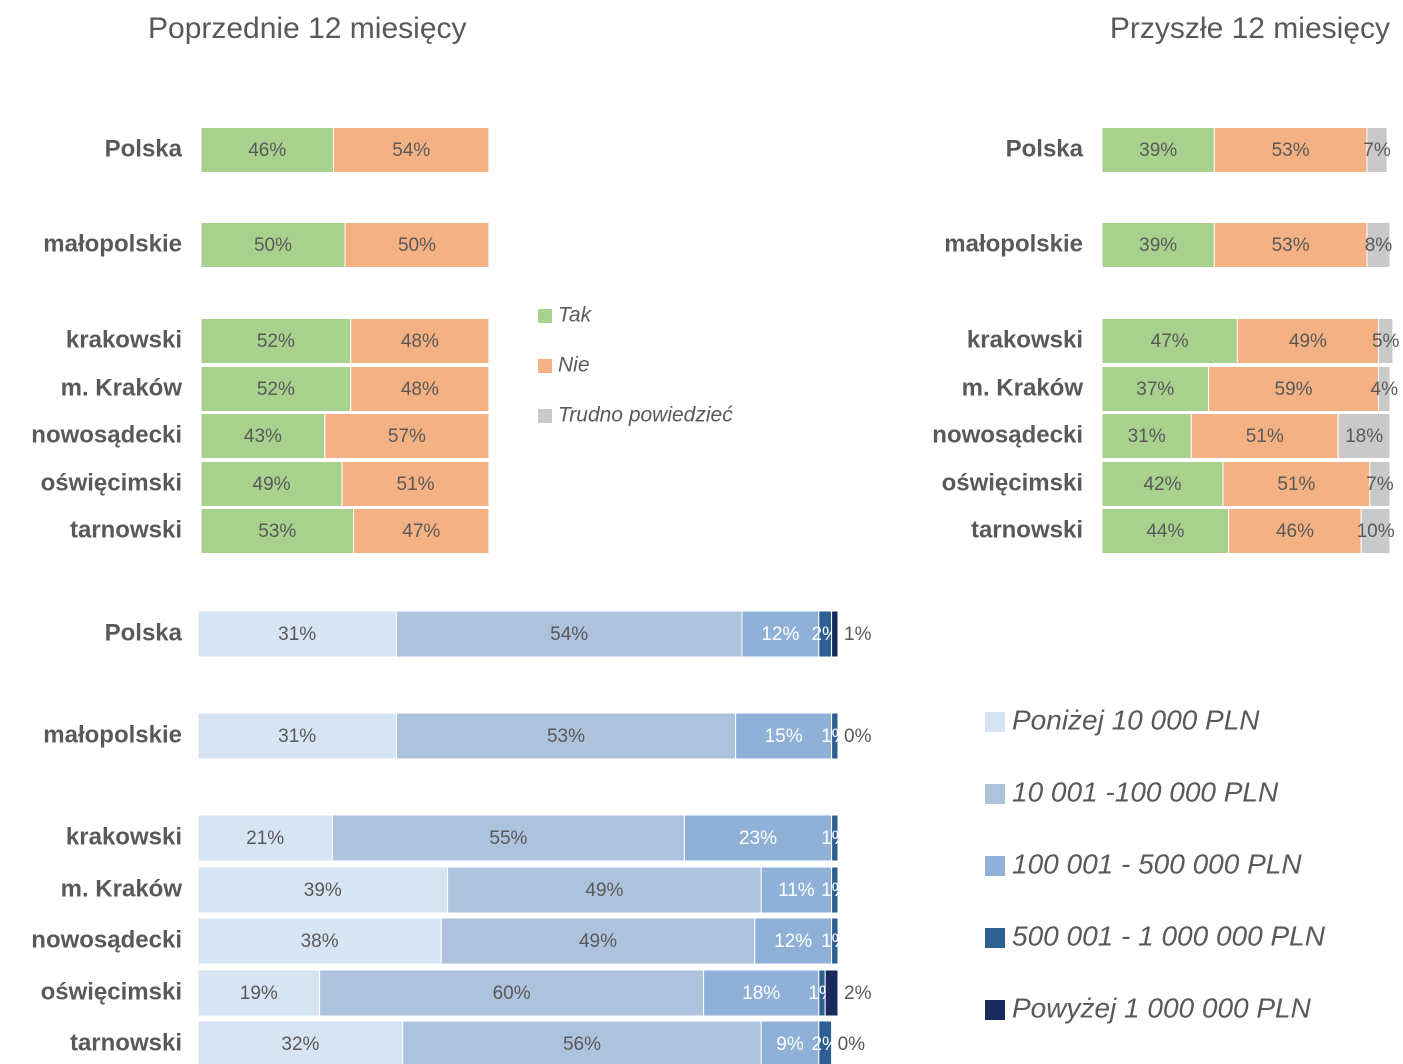 The width and height of the screenshot is (1403, 1064). I want to click on value-label: 42%, so click(1162, 484).